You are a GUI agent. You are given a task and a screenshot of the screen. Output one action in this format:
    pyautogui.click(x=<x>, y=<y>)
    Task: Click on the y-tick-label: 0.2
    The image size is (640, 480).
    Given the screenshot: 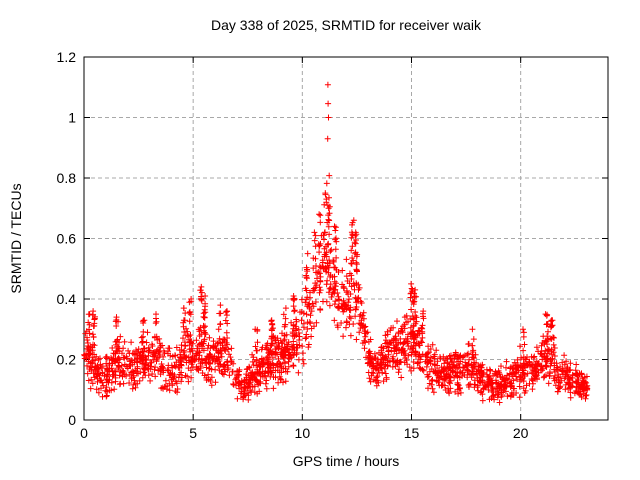 What is the action you would take?
    pyautogui.click(x=67, y=360)
    